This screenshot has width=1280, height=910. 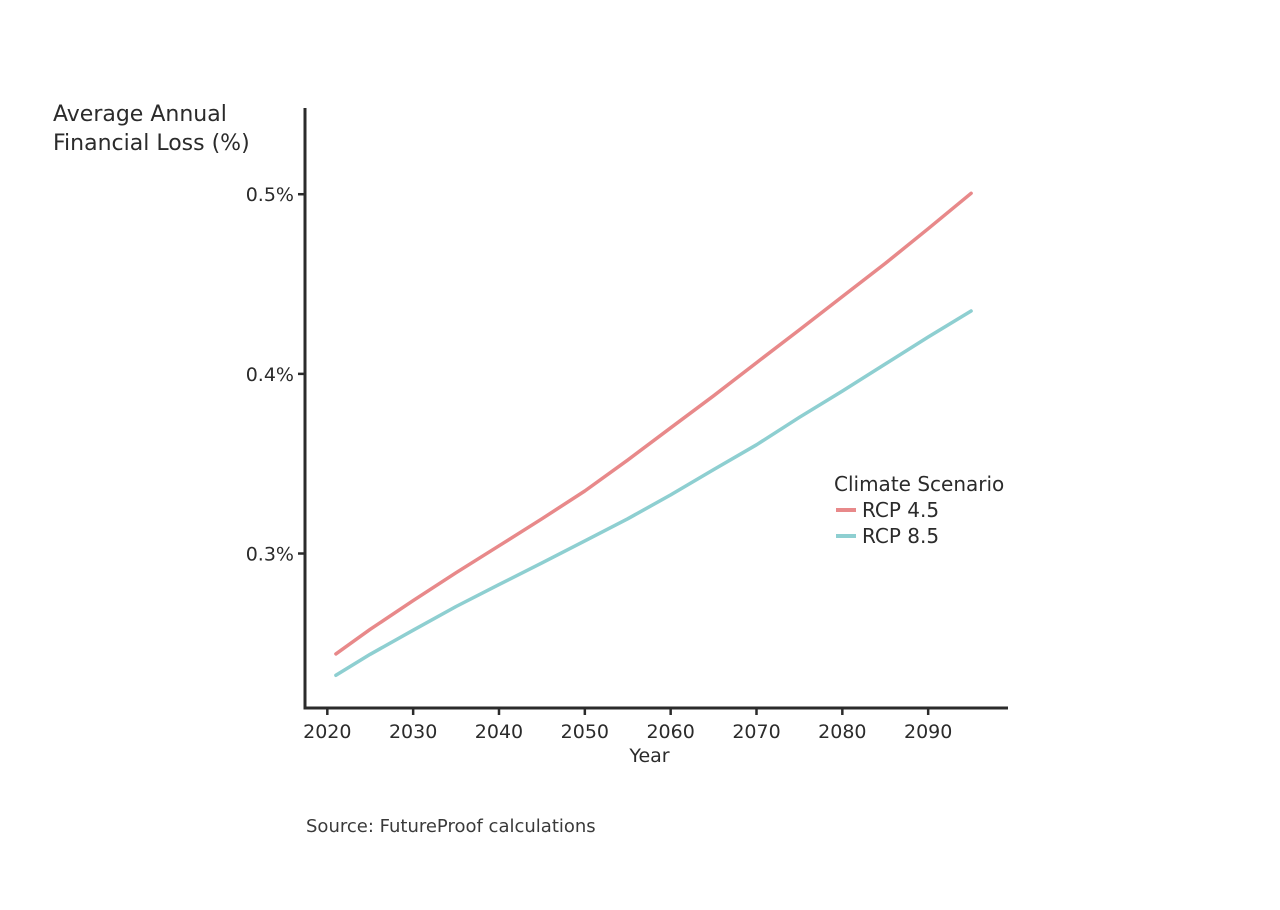 What do you see at coordinates (900, 536) in the screenshot?
I see `legend-label: RCP 8.5` at bounding box center [900, 536].